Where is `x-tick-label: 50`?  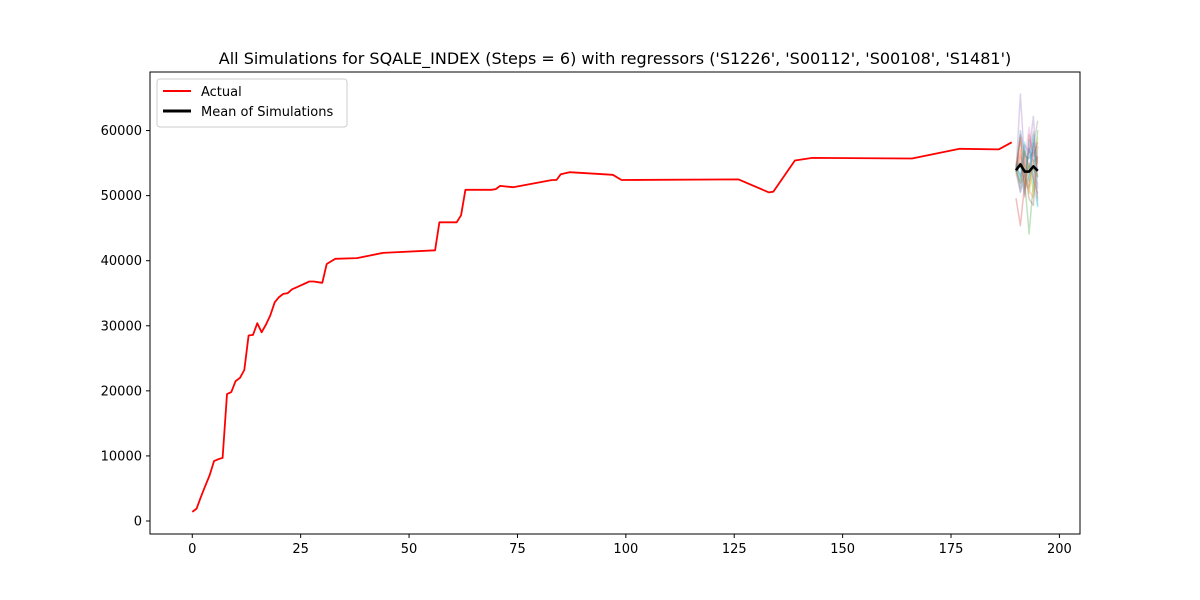
x-tick-label: 50 is located at coordinates (409, 549).